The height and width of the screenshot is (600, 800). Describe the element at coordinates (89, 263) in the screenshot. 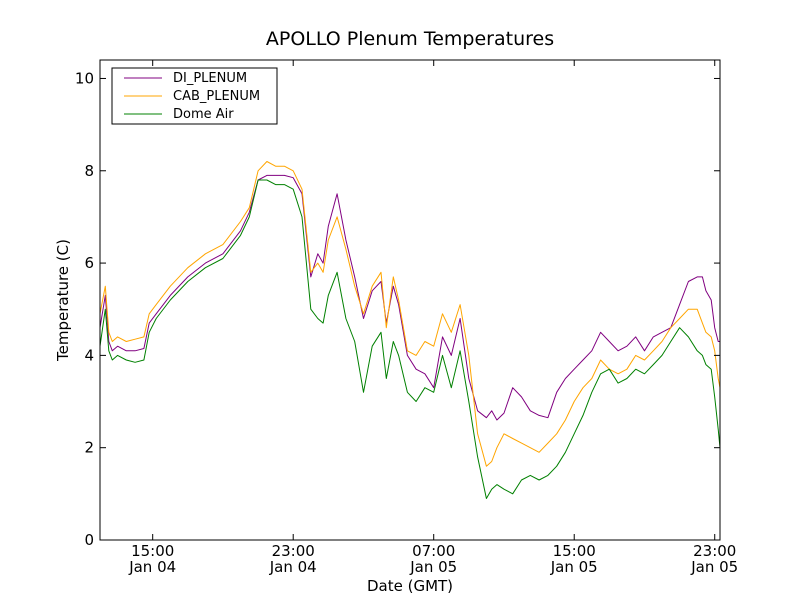

I see `y-tick-label: 6` at that location.